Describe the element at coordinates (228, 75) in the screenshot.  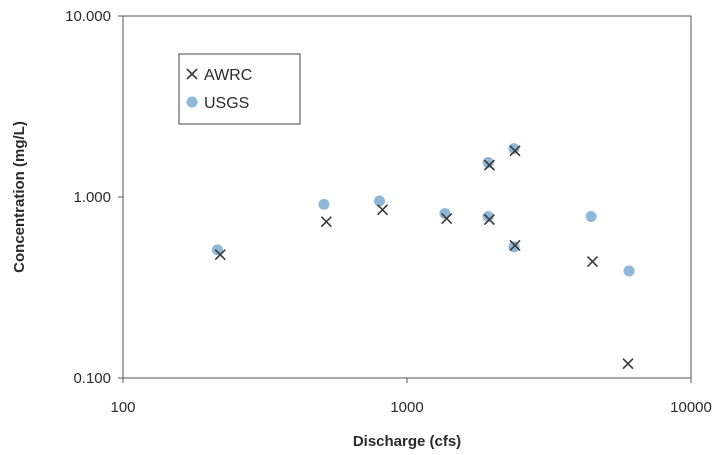
I see `legend-label-awrc: AWRC` at that location.